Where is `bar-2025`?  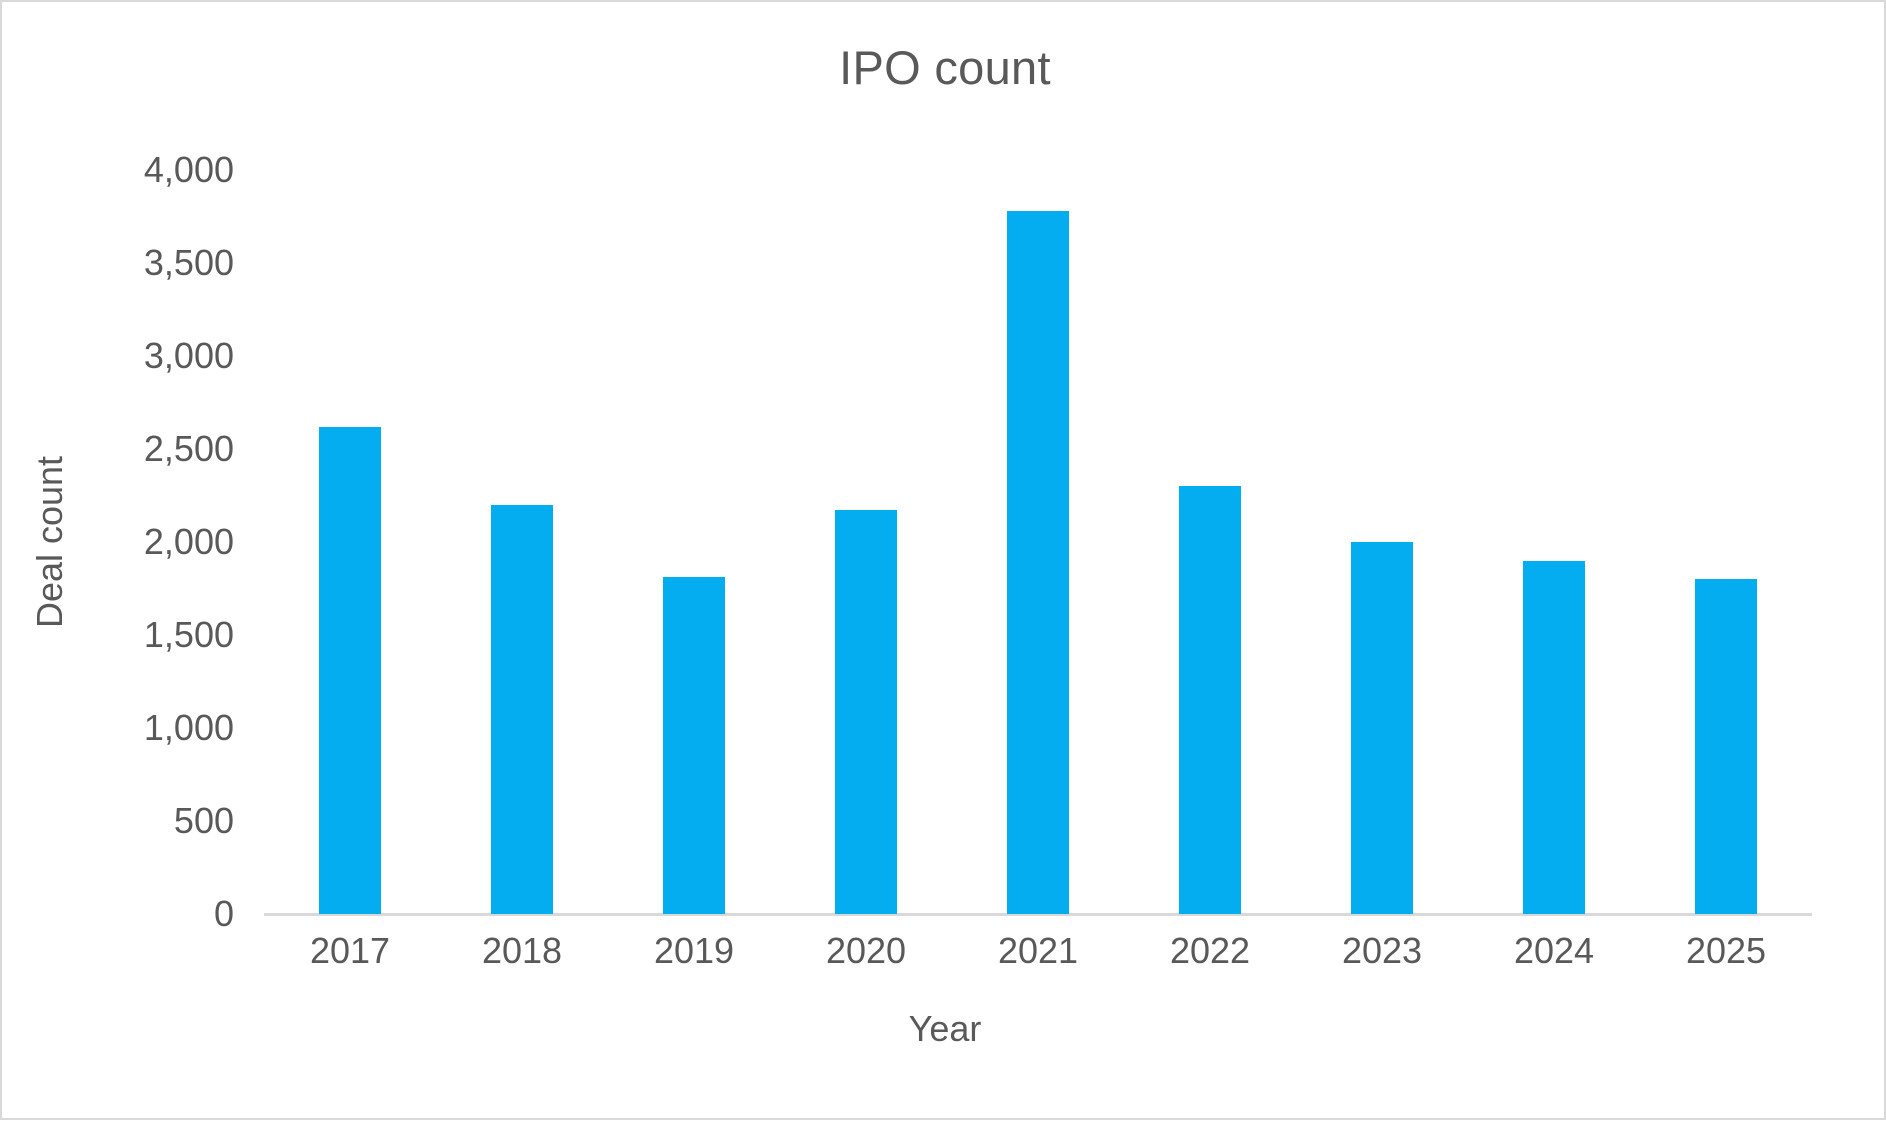 bar-2025 is located at coordinates (1726, 746).